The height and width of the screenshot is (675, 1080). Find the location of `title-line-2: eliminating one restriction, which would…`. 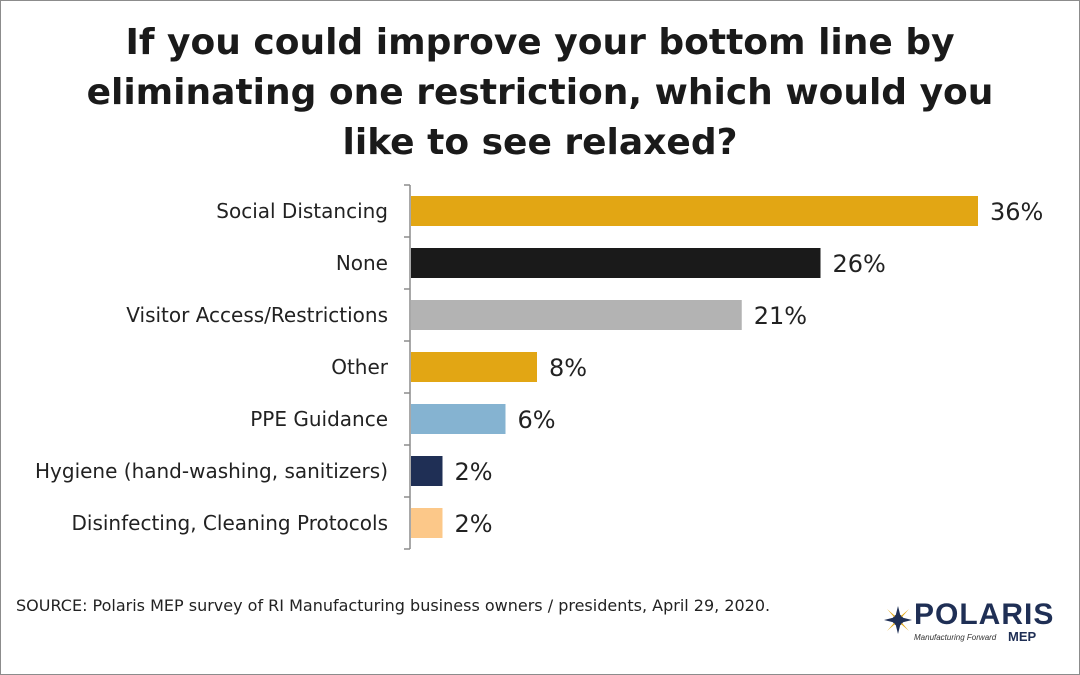

title-line-2: eliminating one restriction, which would… is located at coordinates (540, 92).